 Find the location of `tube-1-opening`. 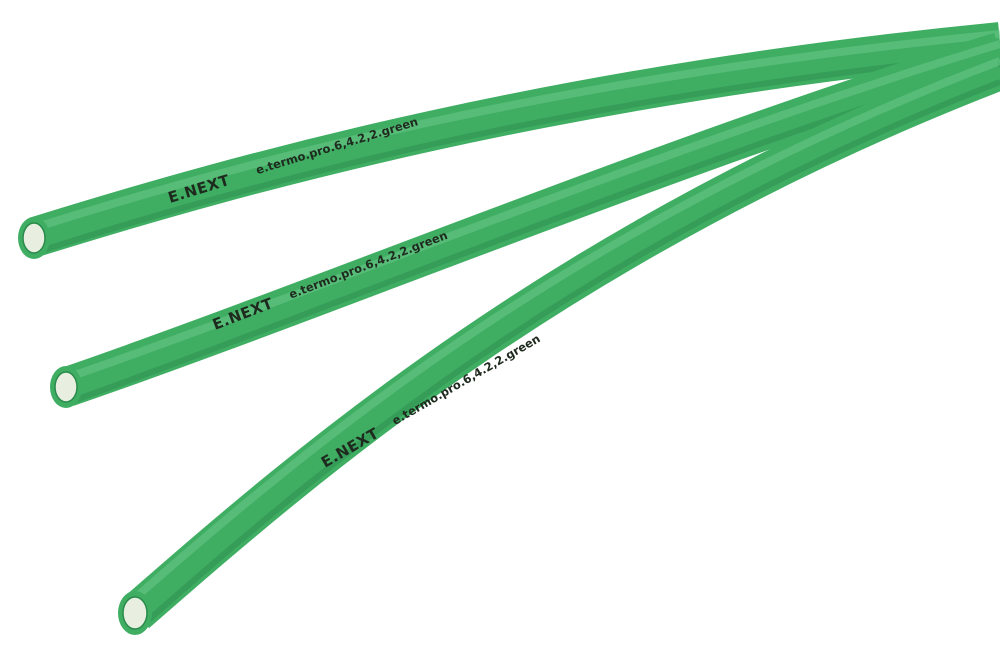

tube-1-opening is located at coordinates (34, 238).